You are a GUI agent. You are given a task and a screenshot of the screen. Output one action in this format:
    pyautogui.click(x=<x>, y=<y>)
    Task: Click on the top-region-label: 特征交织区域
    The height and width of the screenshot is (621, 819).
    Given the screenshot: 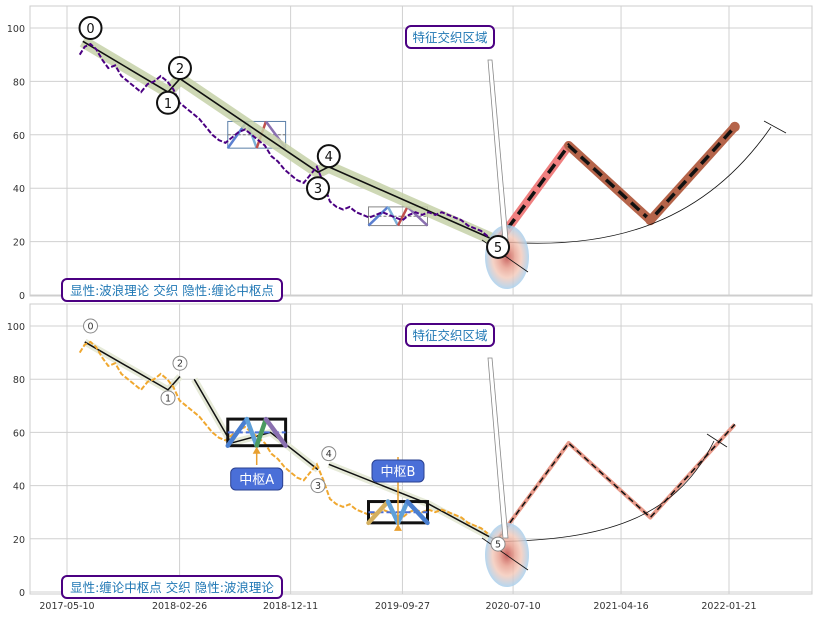 What is the action you would take?
    pyautogui.click(x=450, y=37)
    